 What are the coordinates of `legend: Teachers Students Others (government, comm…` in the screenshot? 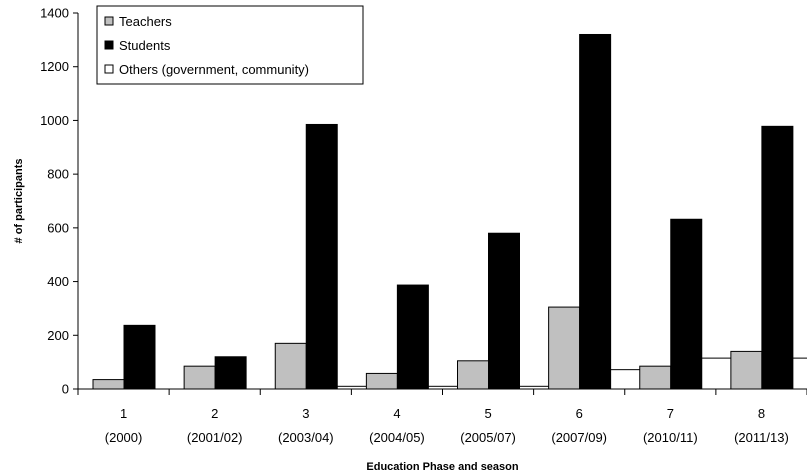 It's located at (230, 45).